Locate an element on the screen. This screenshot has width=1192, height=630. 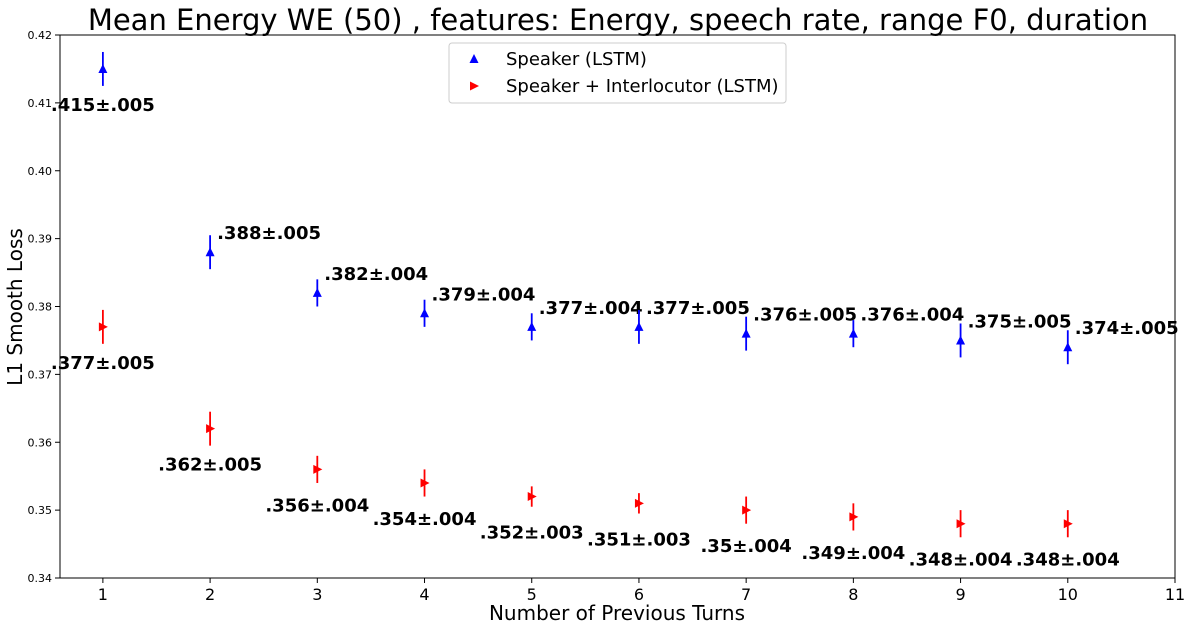
legend-box is located at coordinates (617, 73).